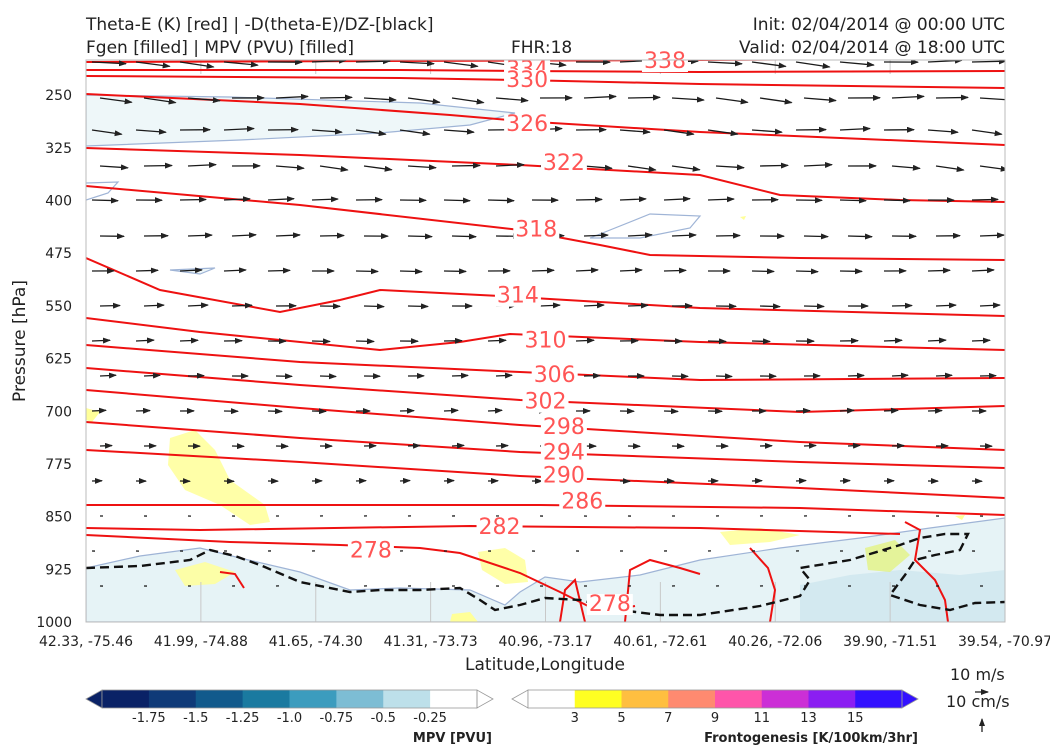 Image resolution: width=1050 pixels, height=750 pixels. I want to click on mpv-colorbar-label: -1.75, so click(149, 718).